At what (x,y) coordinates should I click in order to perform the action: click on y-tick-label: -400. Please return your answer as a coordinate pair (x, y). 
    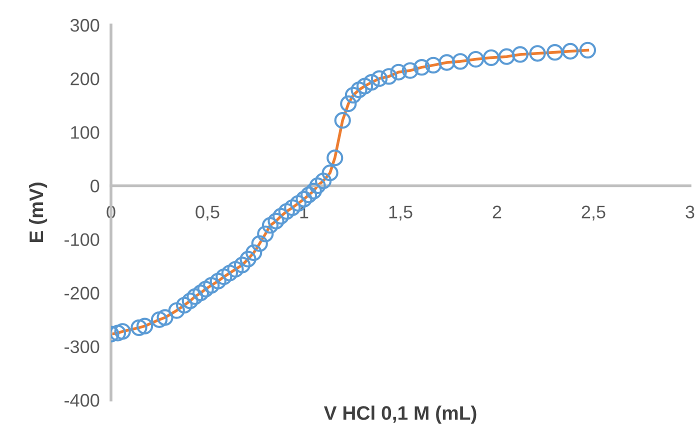
    Looking at the image, I should click on (82, 400).